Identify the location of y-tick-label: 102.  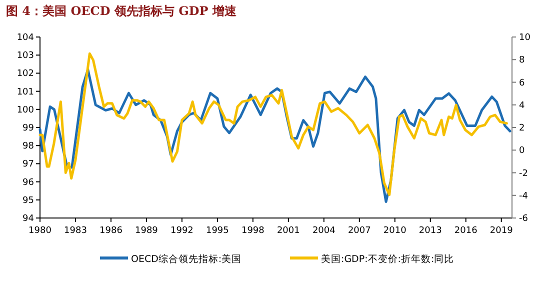
(25, 74).